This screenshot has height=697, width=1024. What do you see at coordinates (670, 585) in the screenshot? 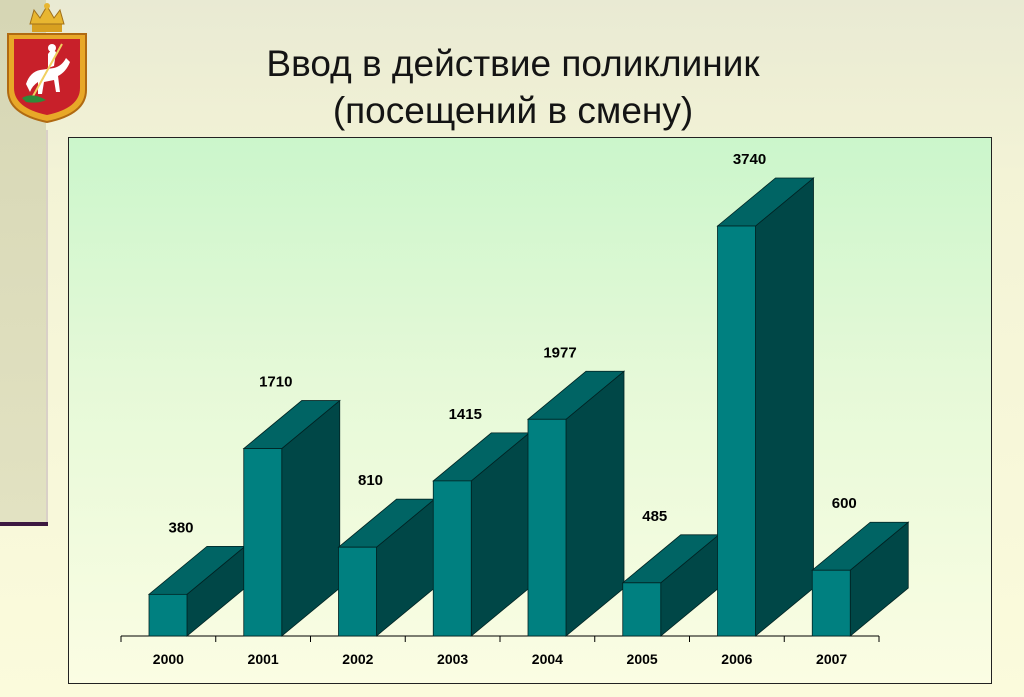
I see `bar-2005` at bounding box center [670, 585].